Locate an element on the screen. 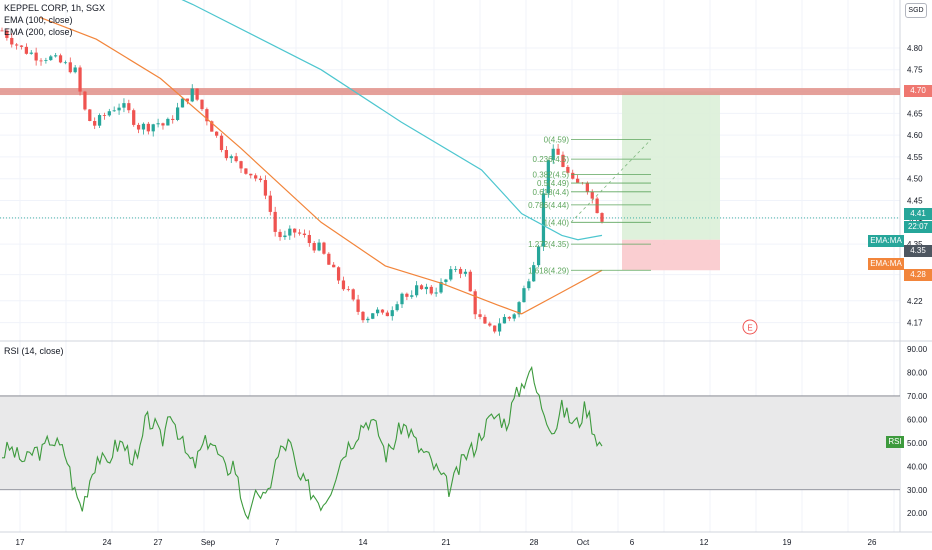  fib-level-label: 0.382(4.5) is located at coordinates (551, 174).